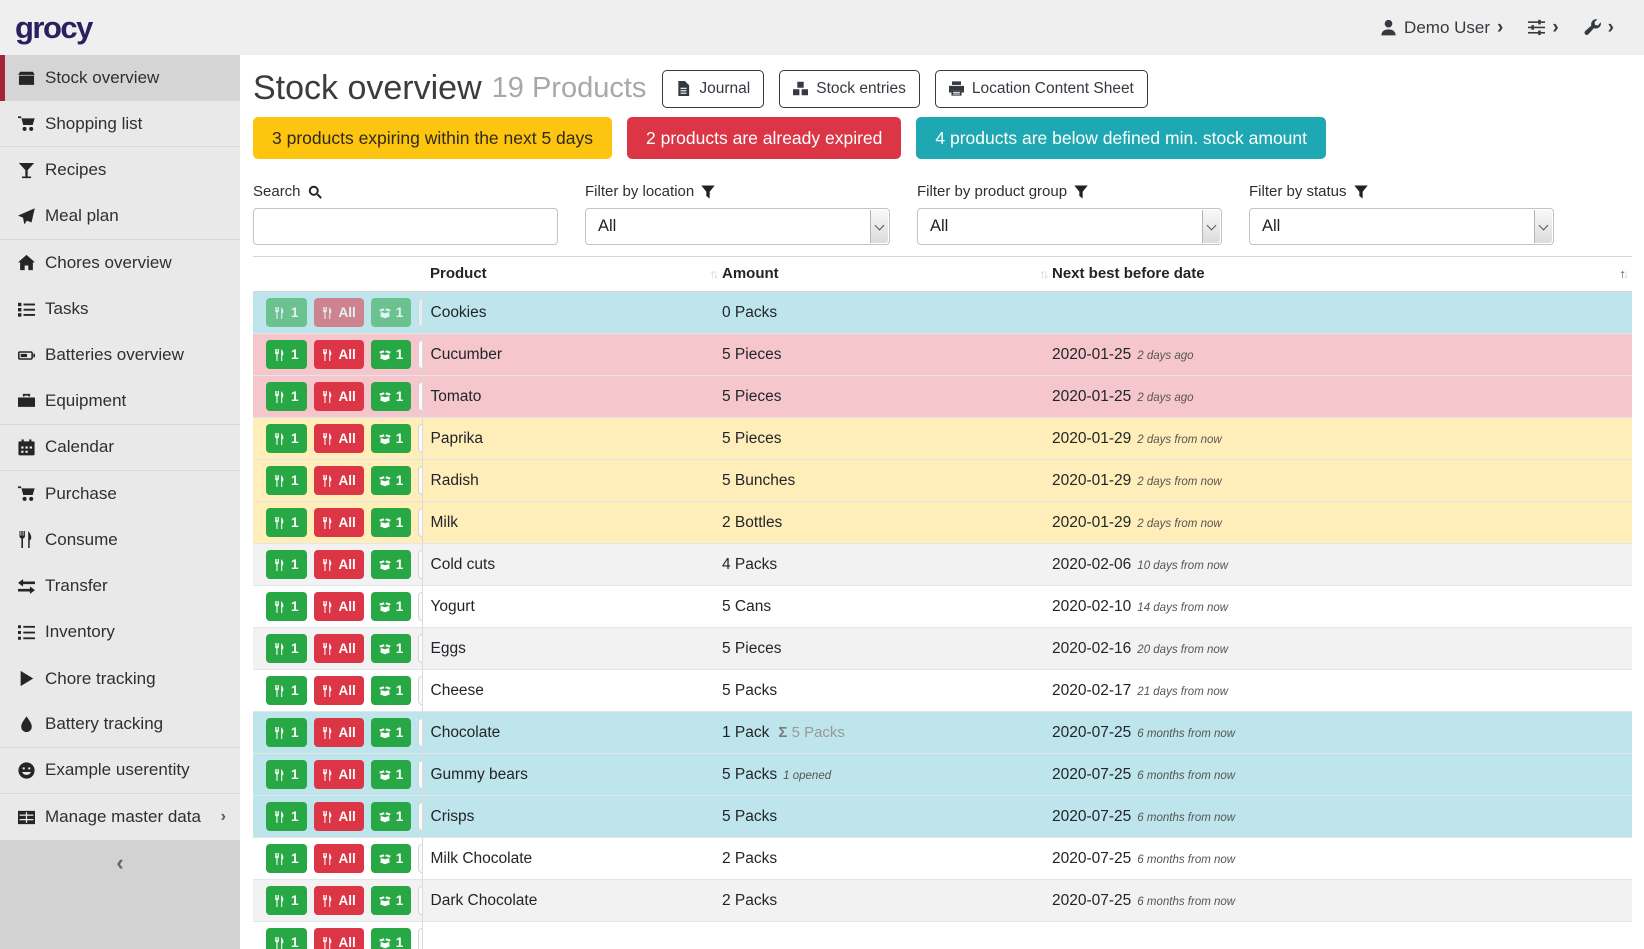  What do you see at coordinates (1041, 88) in the screenshot?
I see `location-content-sheet-button: Location Content Sheet` at bounding box center [1041, 88].